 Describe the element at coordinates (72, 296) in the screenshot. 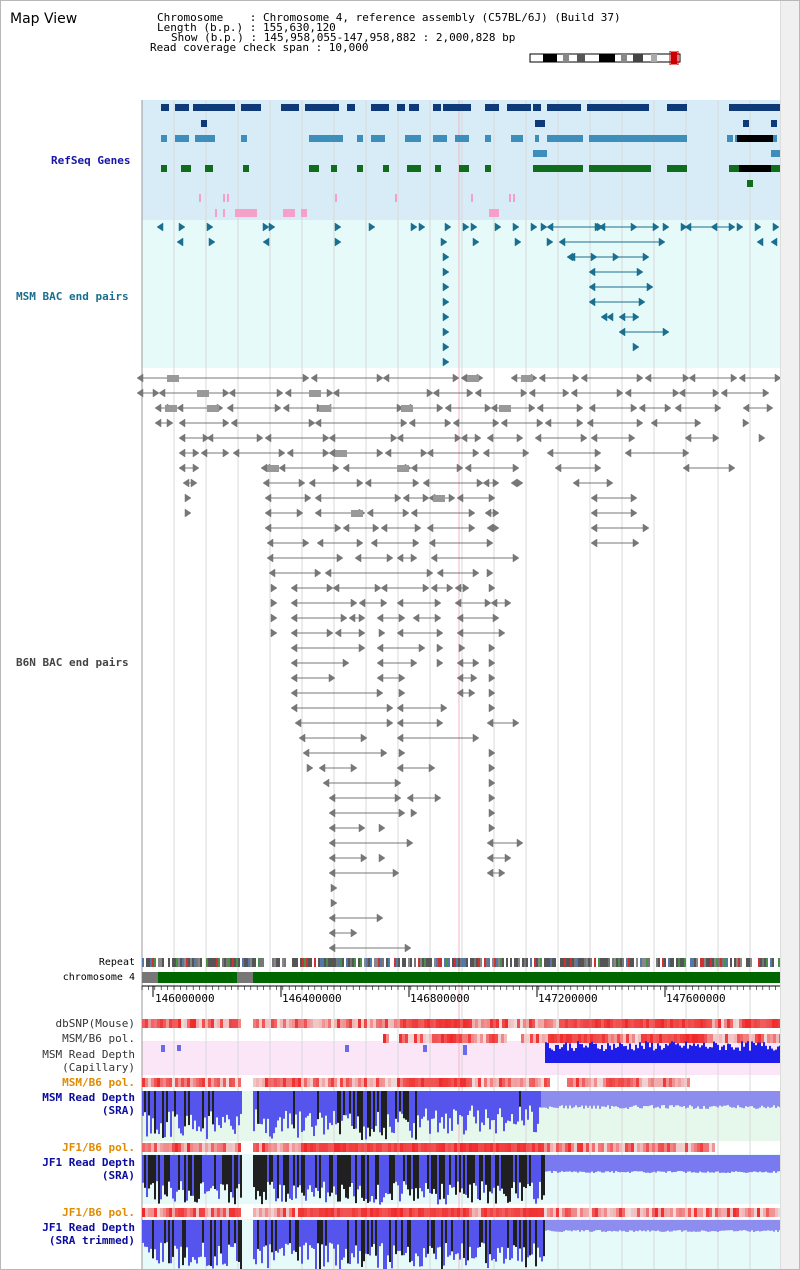

I see `msm-bac-label: MSM BAC end pairs` at that location.